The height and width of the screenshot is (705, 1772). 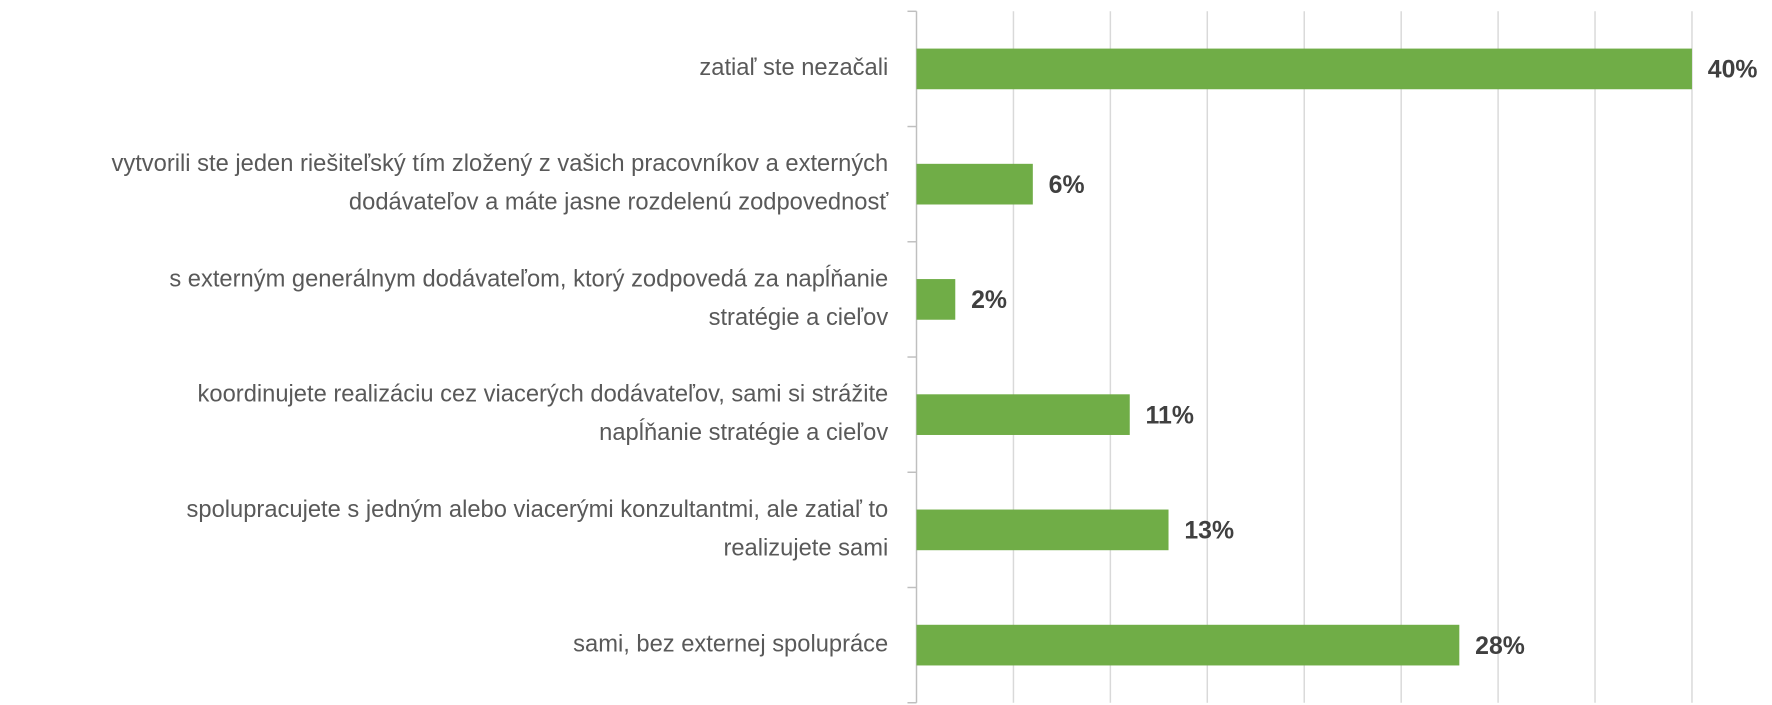 What do you see at coordinates (805, 548) in the screenshot?
I see `y-tick-label: realizujete sami` at bounding box center [805, 548].